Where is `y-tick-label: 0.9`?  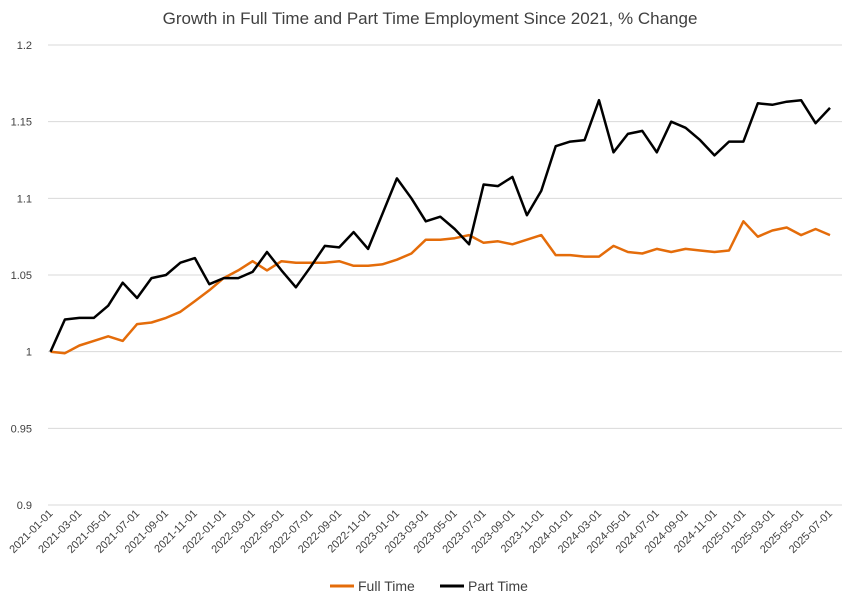
y-tick-label: 0.9 is located at coordinates (24, 506).